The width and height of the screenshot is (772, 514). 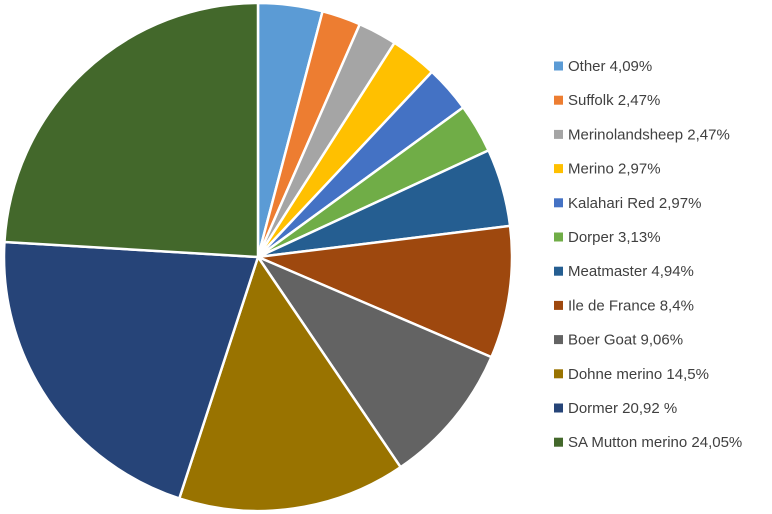 I want to click on legend-label: Other 4,09%, so click(x=610, y=66).